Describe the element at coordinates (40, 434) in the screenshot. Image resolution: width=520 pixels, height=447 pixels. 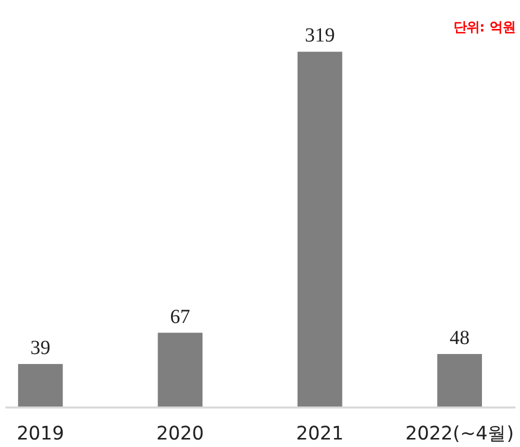
I see `x-tick-label: 2019` at that location.